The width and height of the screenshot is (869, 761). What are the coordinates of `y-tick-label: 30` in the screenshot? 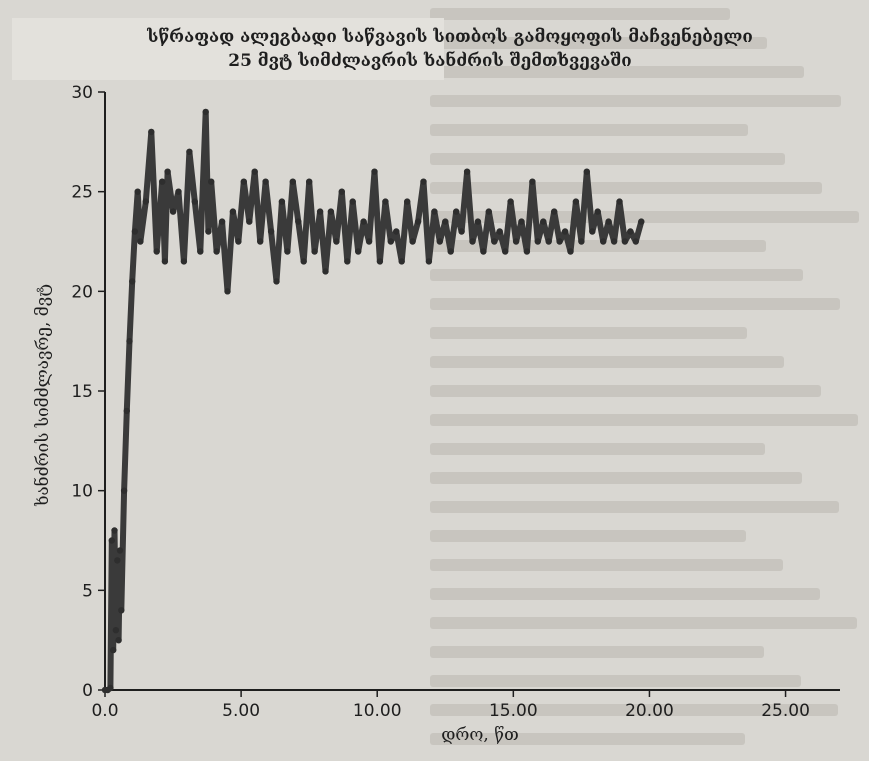 It's located at (82, 93).